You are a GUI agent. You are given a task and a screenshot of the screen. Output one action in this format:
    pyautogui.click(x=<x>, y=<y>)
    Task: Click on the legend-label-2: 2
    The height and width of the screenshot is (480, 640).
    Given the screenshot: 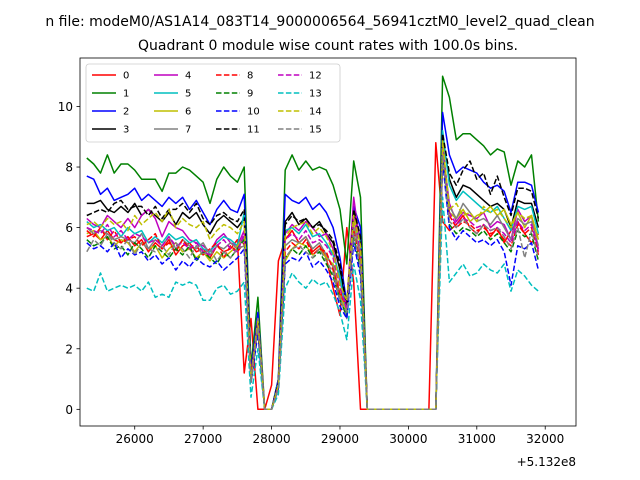 What is the action you would take?
    pyautogui.click(x=126, y=112)
    